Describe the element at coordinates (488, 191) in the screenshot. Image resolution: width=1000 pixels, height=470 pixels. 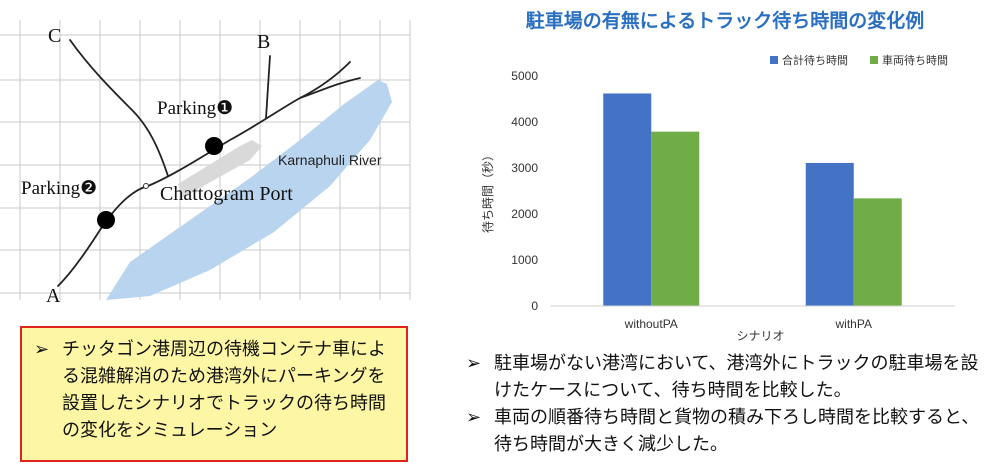
I see `y-axis-label: 待ち時間（秒）` at that location.